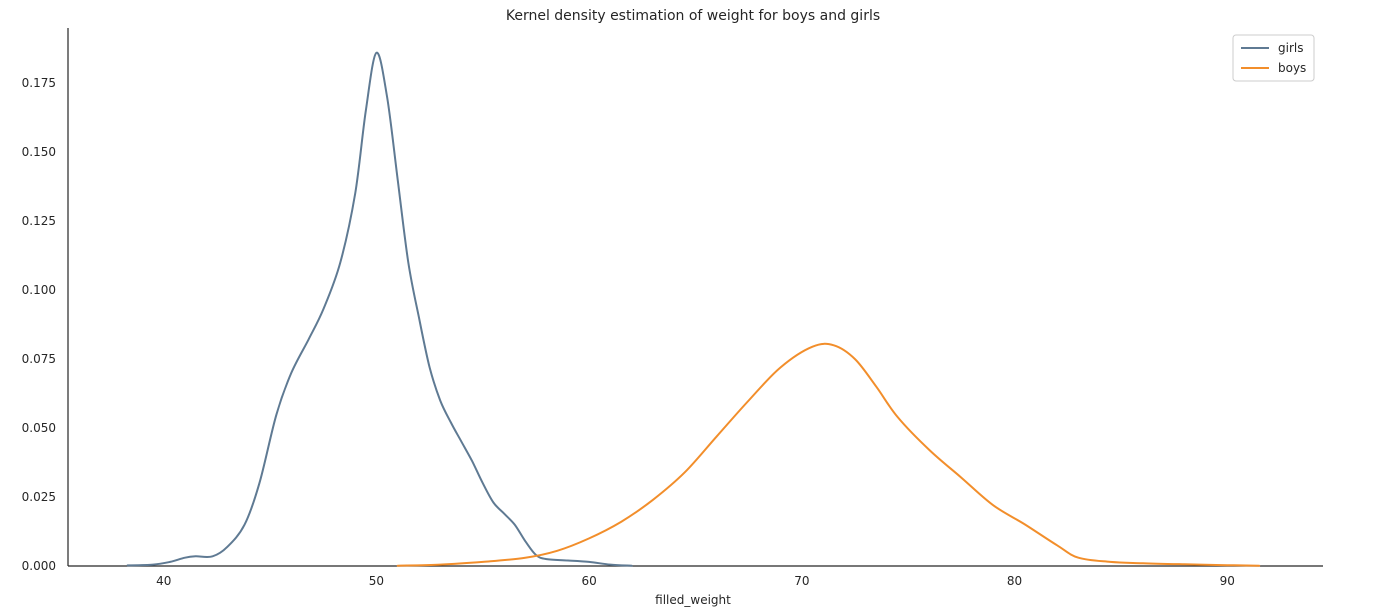  Describe the element at coordinates (1014, 581) in the screenshot. I see `x-tick-label: 80` at that location.